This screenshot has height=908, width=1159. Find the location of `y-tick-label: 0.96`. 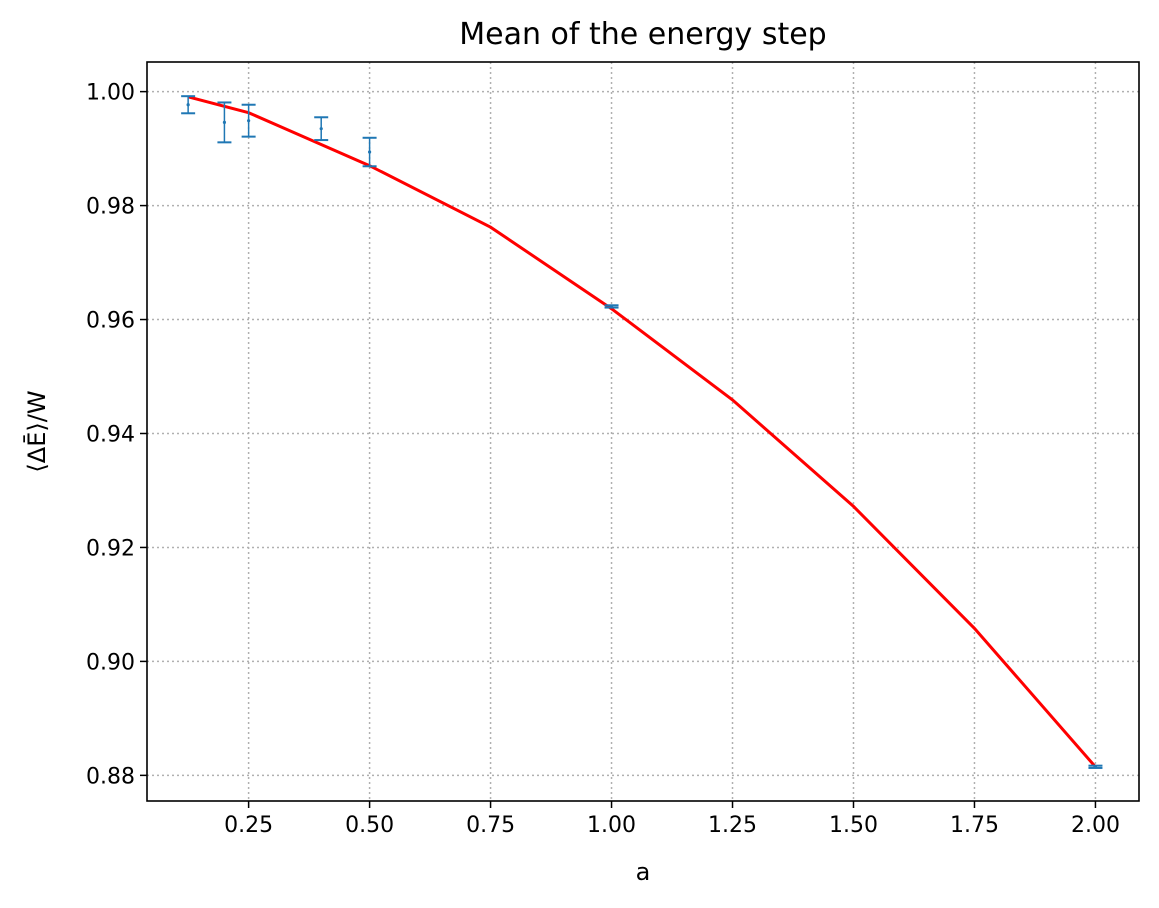

y-tick-label: 0.96 is located at coordinates (110, 321).